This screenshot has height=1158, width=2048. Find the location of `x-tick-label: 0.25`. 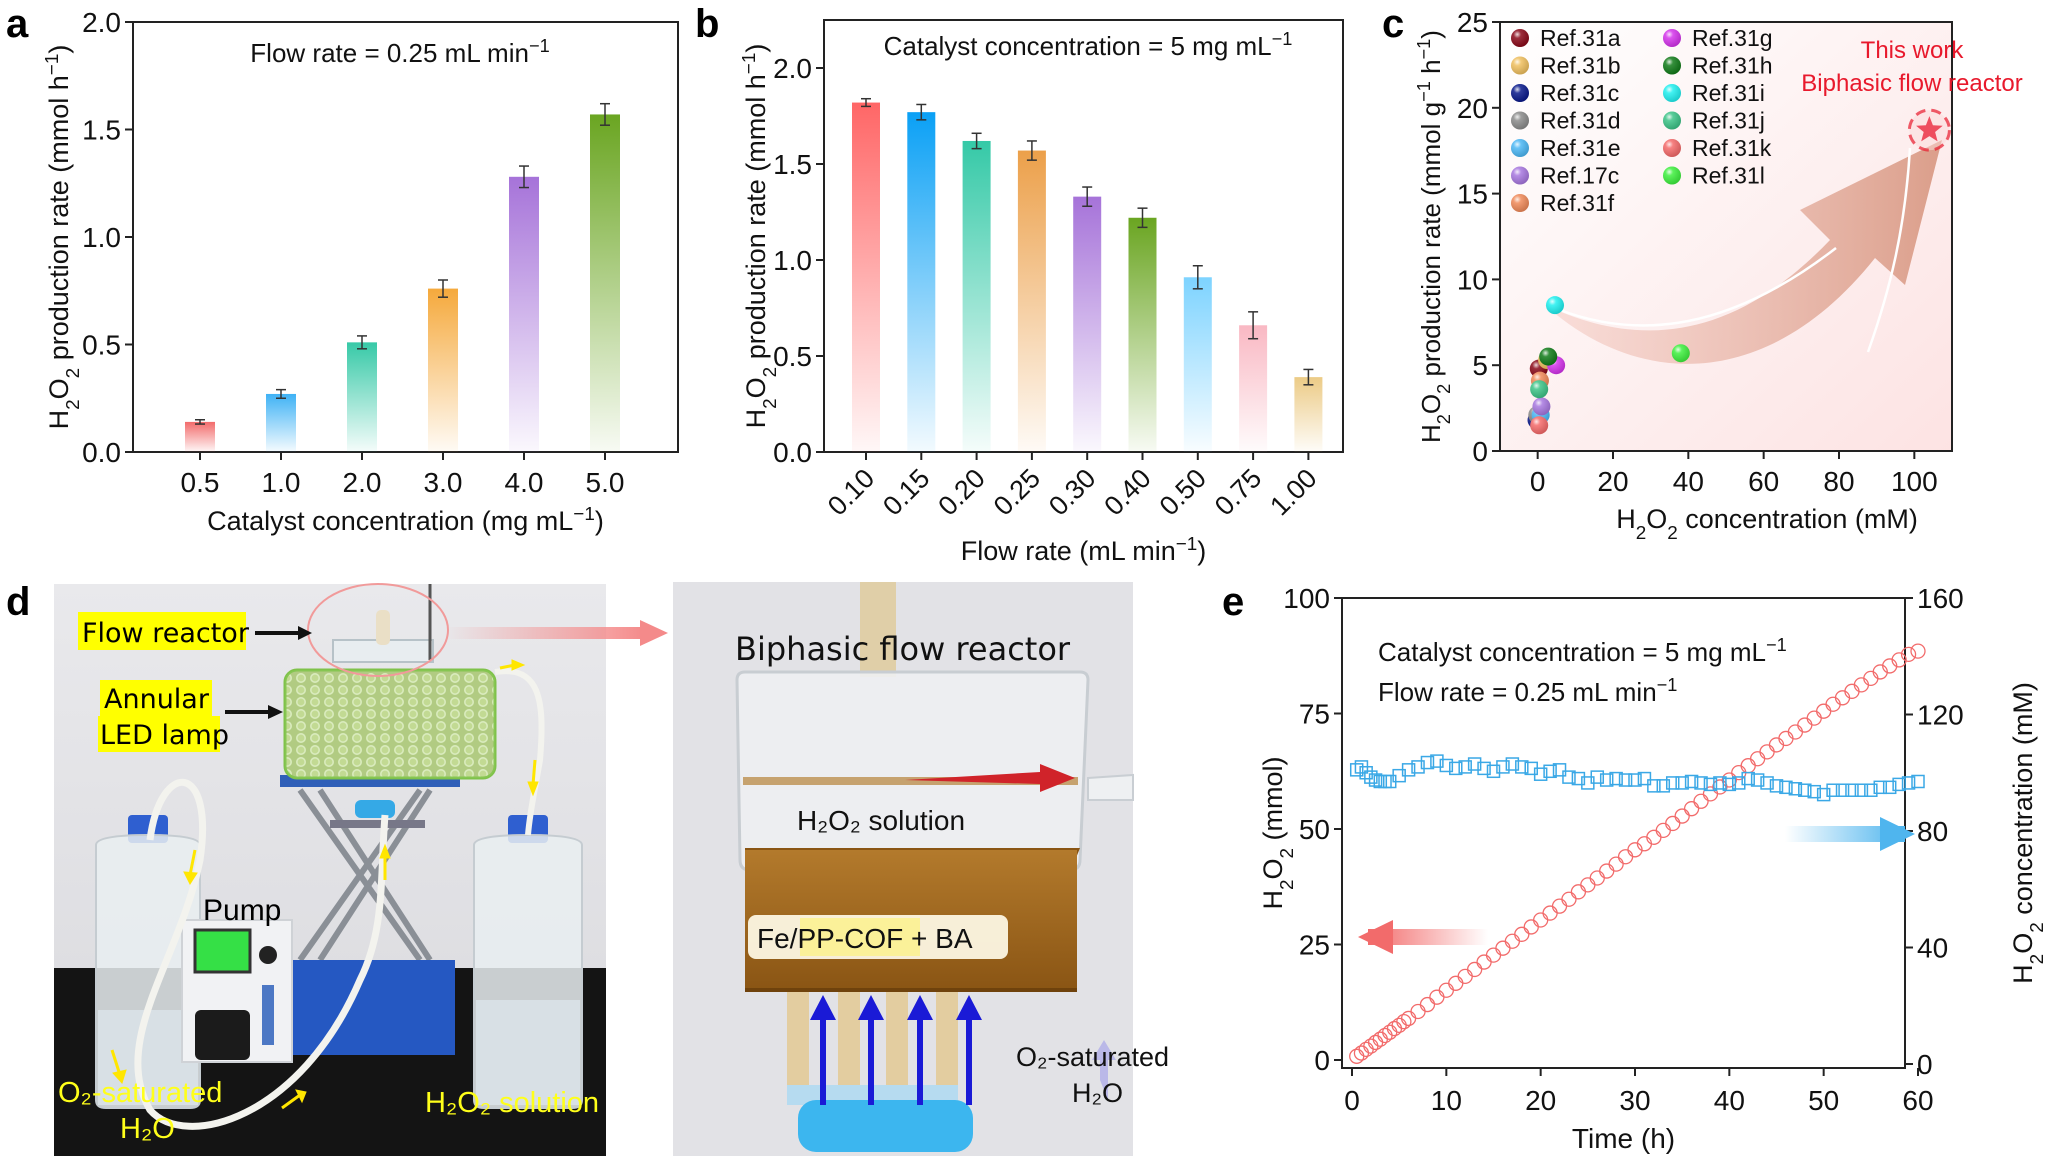

x-tick-label: 0.25 is located at coordinates (1017, 492).